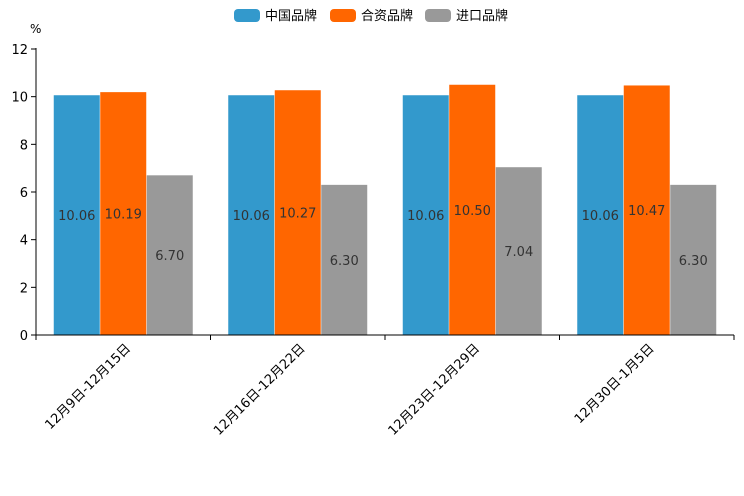  I want to click on x-category-label-3: 12月23日-12月29日, so click(434, 389).